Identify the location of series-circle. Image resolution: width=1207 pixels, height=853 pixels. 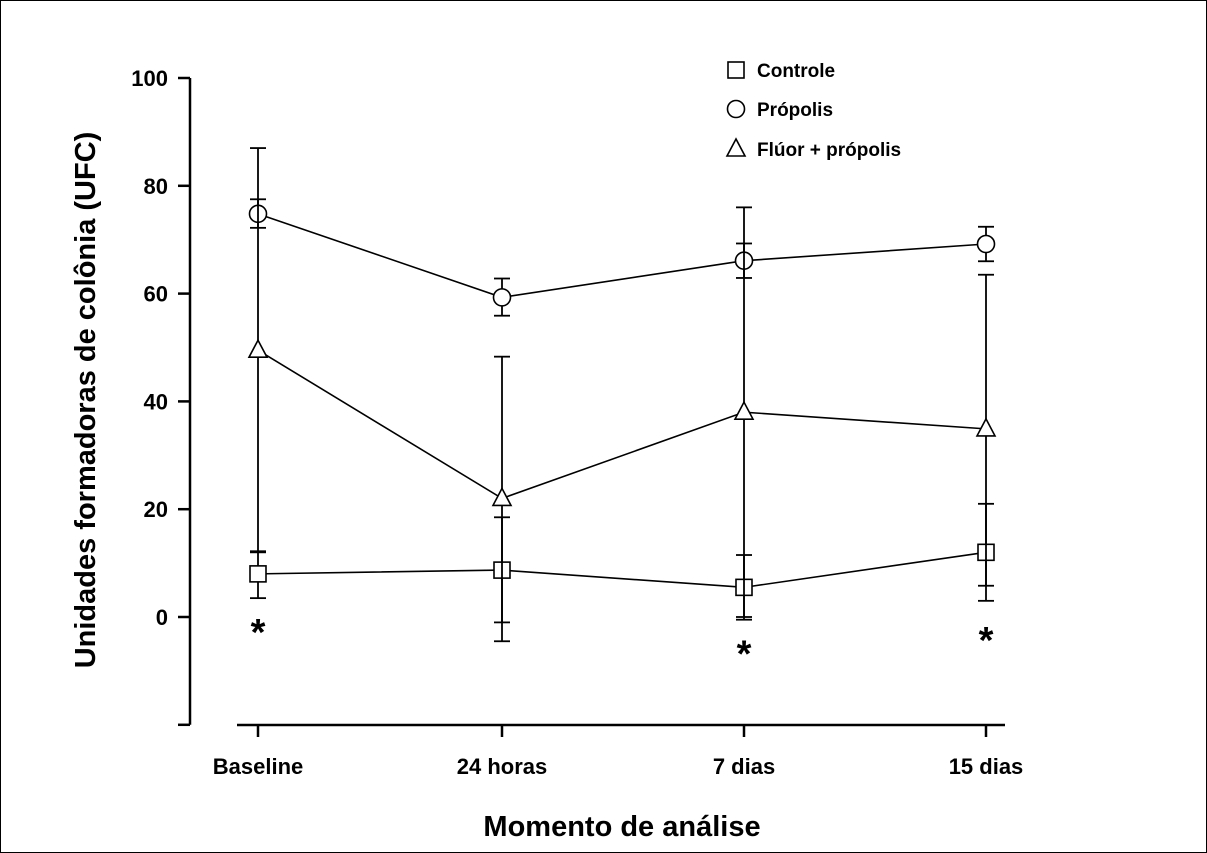
(622, 232).